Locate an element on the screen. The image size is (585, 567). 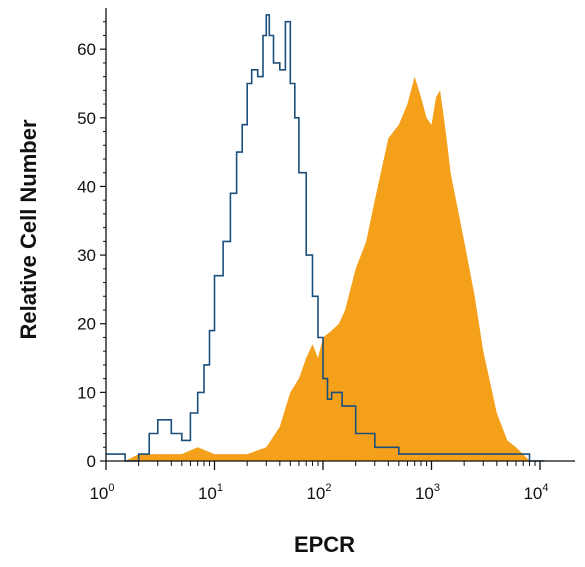
y-tick-label: 50 is located at coordinates (86, 118).